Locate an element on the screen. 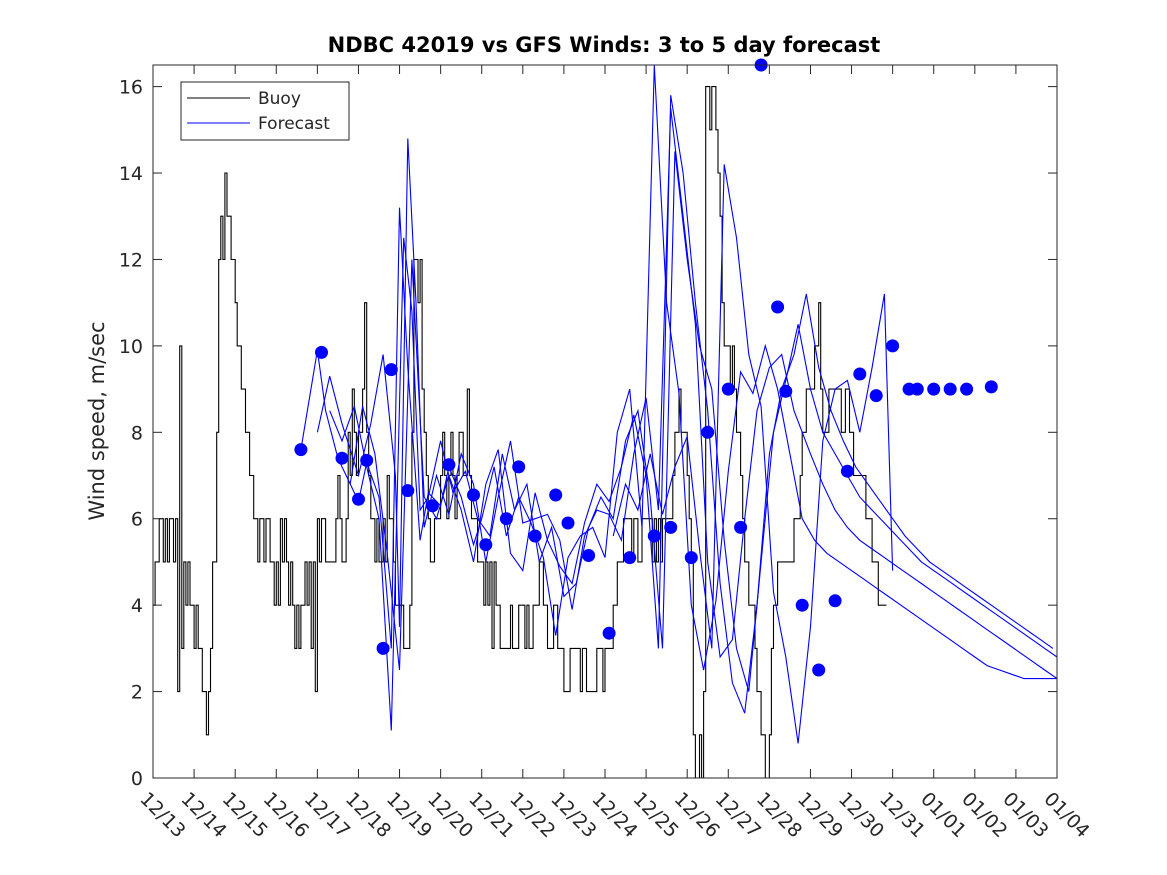 The width and height of the screenshot is (1167, 875). legend: Buoy Forecast is located at coordinates (265, 111).